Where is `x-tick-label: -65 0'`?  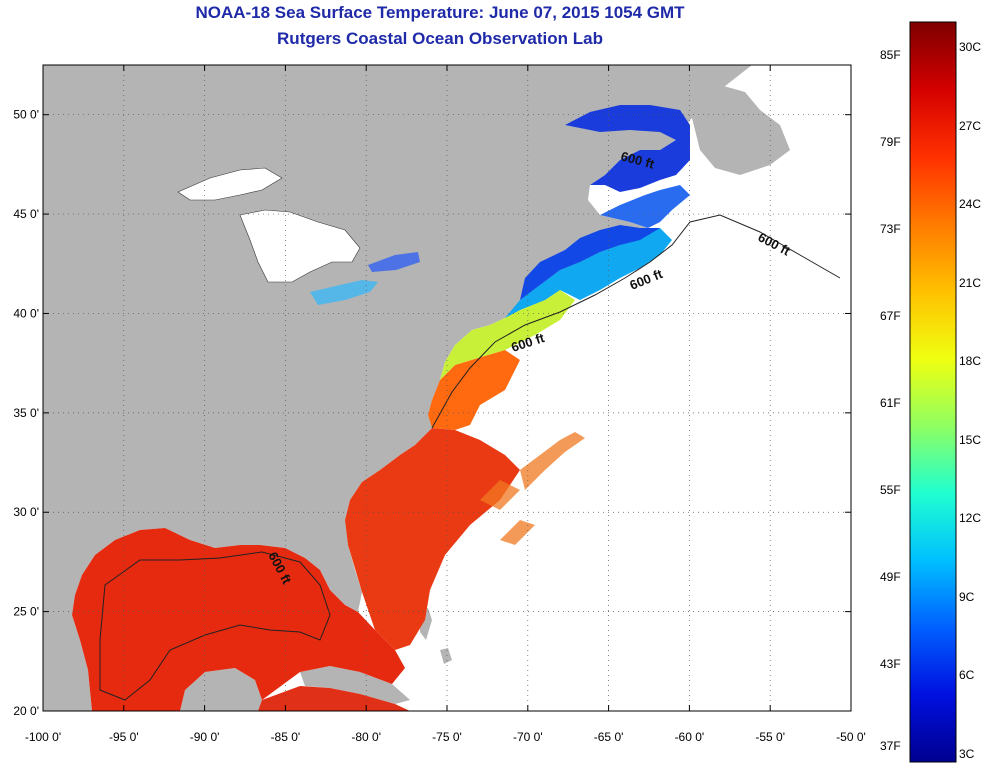 x-tick-label: -65 0' is located at coordinates (609, 737).